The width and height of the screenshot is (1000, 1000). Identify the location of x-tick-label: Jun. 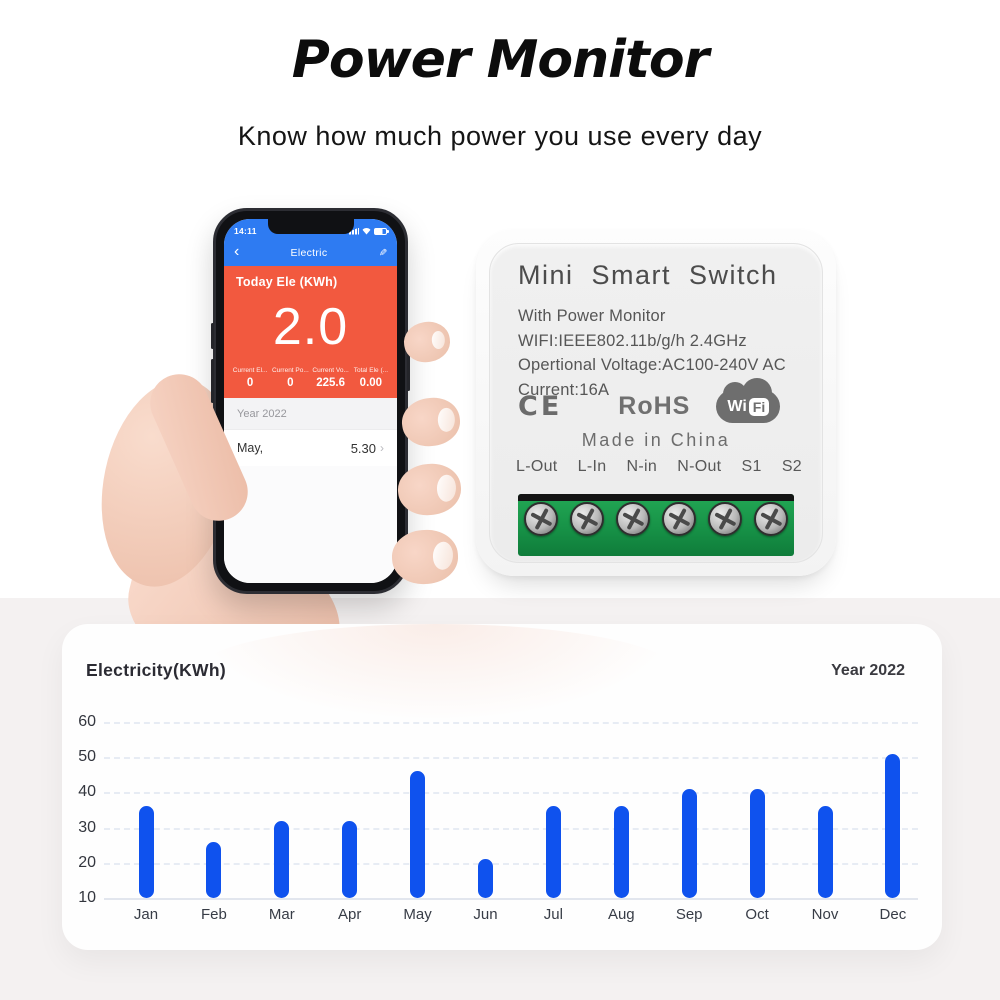
(485, 914).